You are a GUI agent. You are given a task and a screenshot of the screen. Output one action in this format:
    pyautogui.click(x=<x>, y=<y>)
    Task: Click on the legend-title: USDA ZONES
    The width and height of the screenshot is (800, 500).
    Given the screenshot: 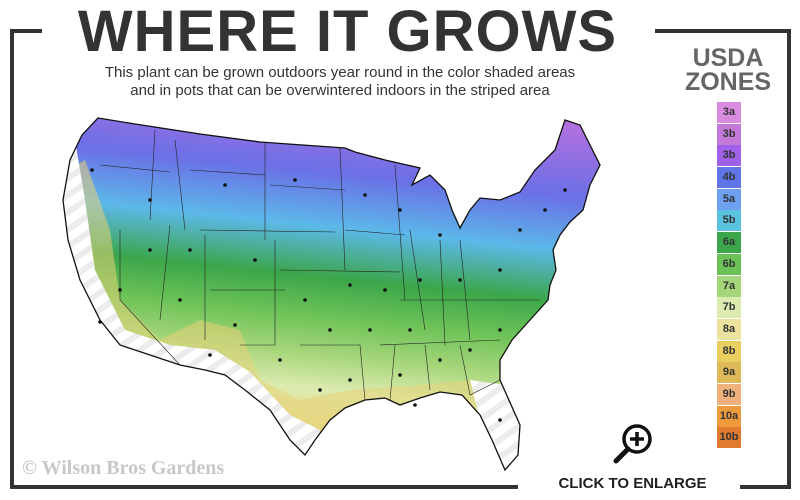 What is the action you would take?
    pyautogui.click(x=728, y=70)
    